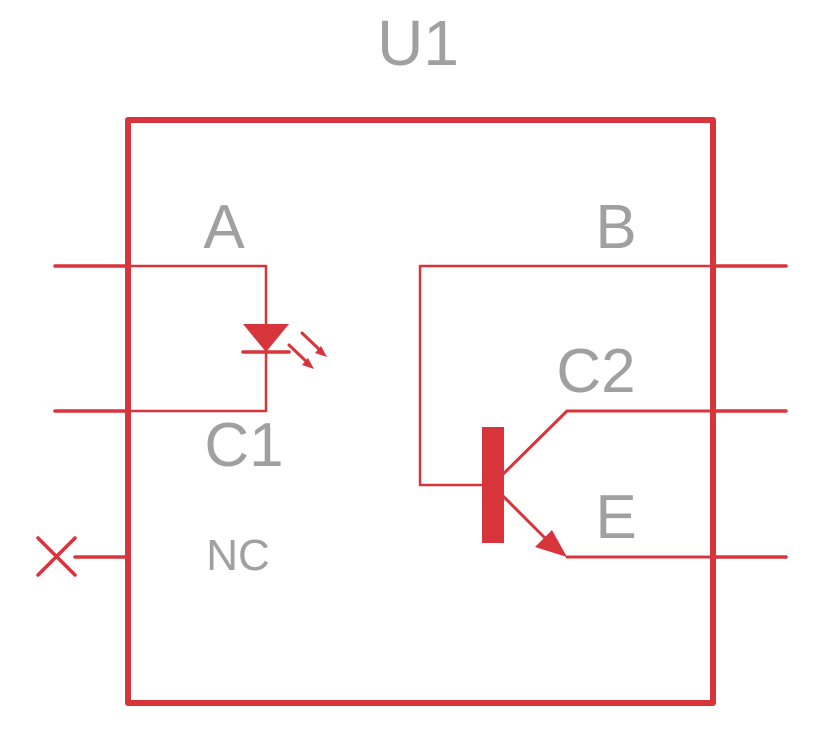 The height and width of the screenshot is (739, 829). What do you see at coordinates (224, 227) in the screenshot?
I see `pin-label-a: A` at bounding box center [224, 227].